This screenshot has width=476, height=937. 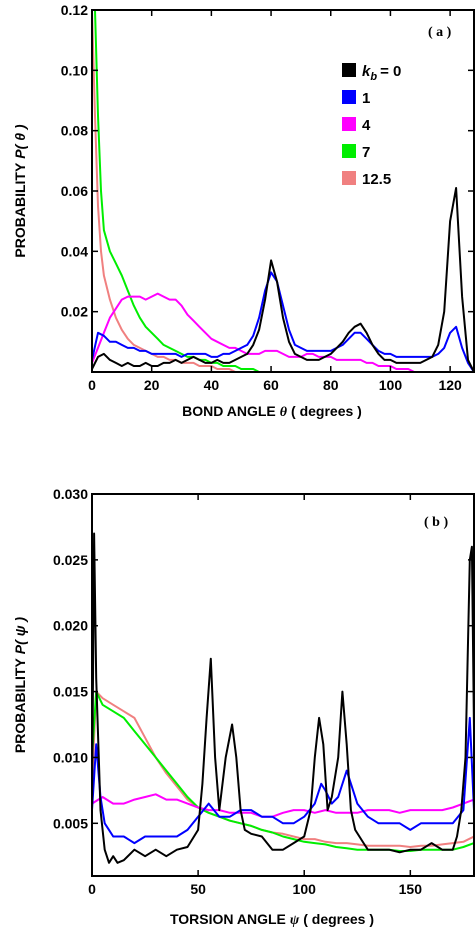 I want to click on panel-a-y-tick-label: 0.10, so click(x=74, y=70).